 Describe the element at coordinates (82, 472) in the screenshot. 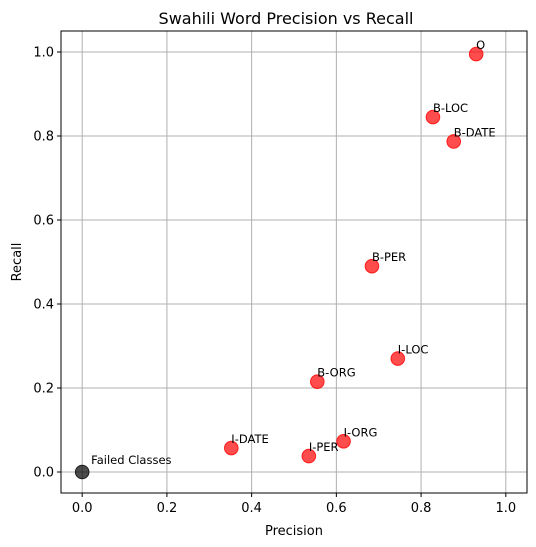

I see `point-failed-classes` at that location.